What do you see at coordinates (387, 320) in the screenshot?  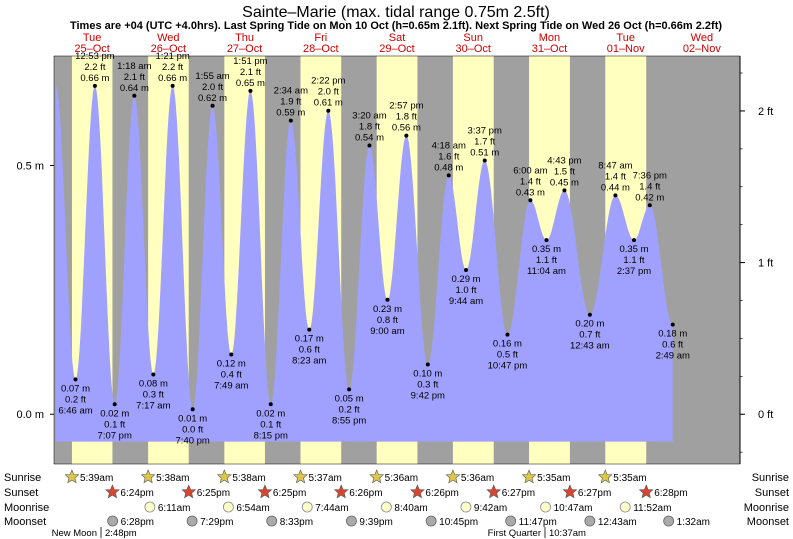 I see `tide-feet: 0.8 ft` at bounding box center [387, 320].